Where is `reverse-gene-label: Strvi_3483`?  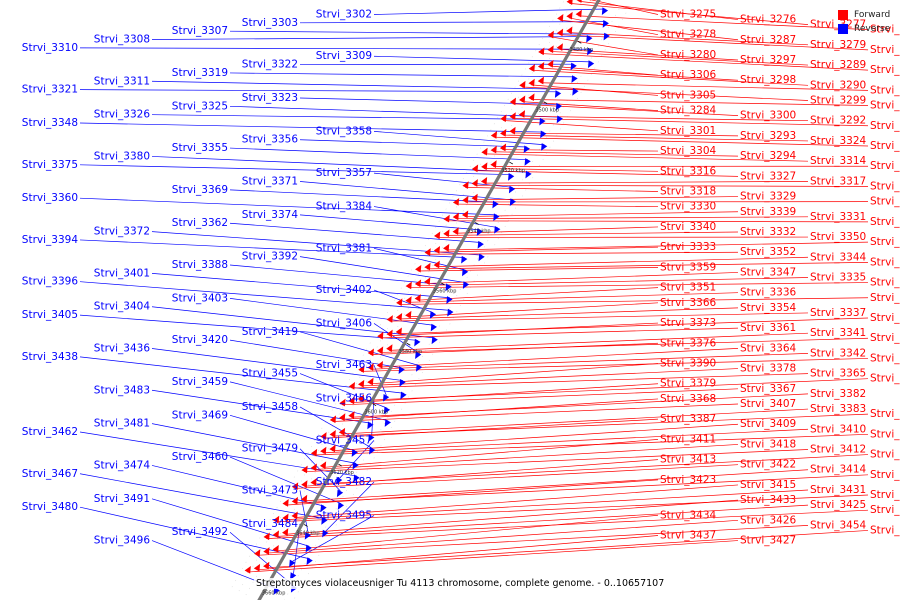 reverse-gene-label: Strvi_3483 is located at coordinates (122, 390).